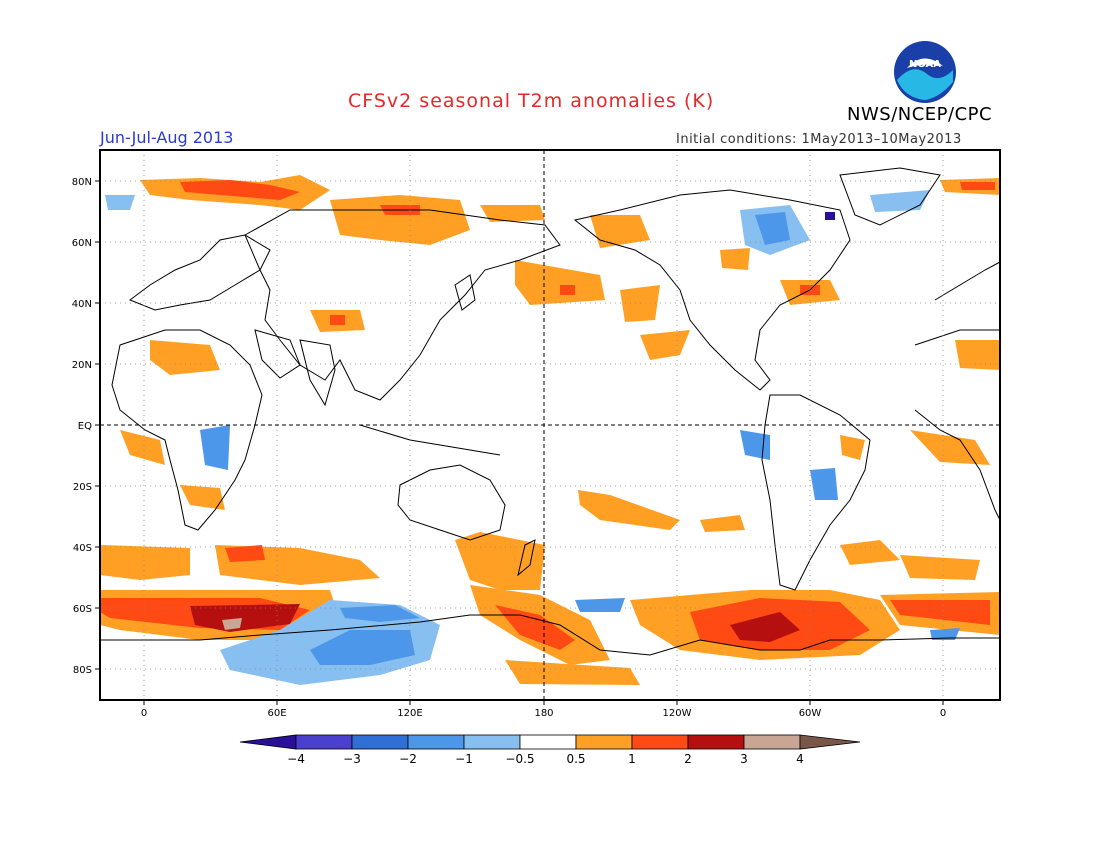  What do you see at coordinates (82, 487) in the screenshot?
I see `lat-label: 20S` at bounding box center [82, 487].